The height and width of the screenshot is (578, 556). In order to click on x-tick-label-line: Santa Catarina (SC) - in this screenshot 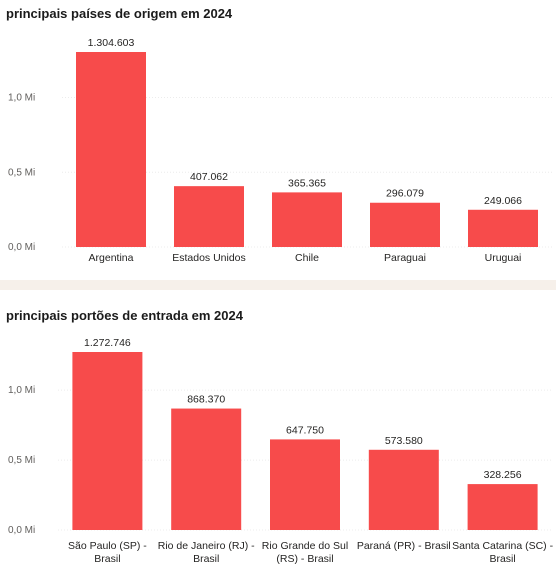, I will do `click(502, 546)`.